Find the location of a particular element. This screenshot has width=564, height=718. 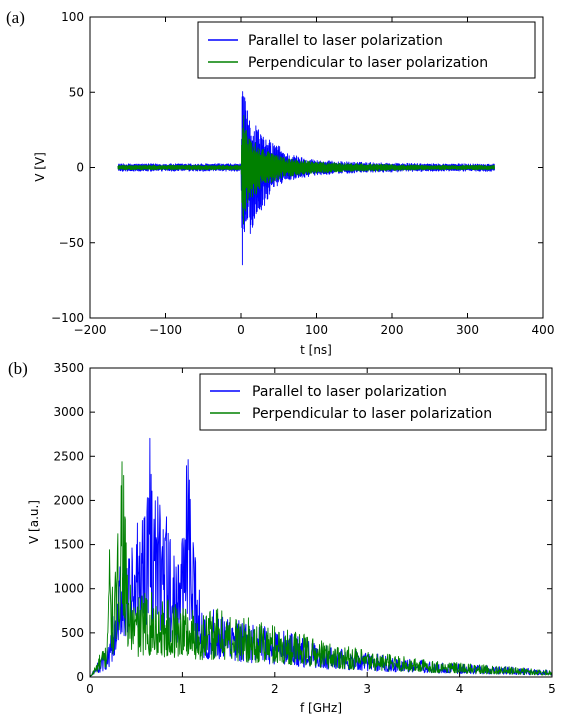

panel-a-series-perpendicular is located at coordinates (306, 170).